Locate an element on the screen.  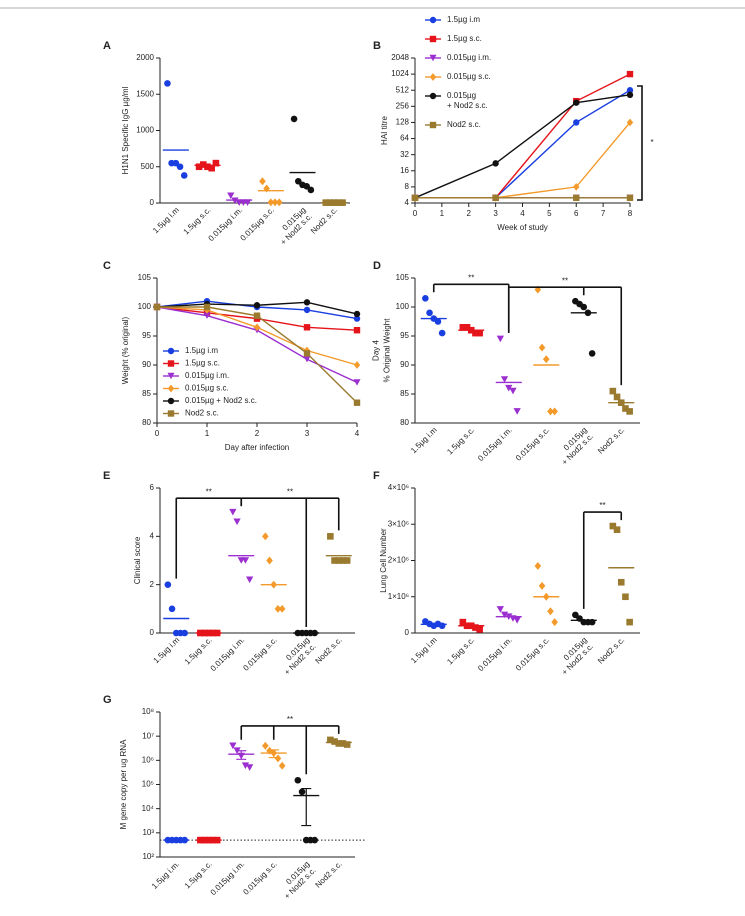
y-tick-label: 10⁴ is located at coordinates (148, 808).